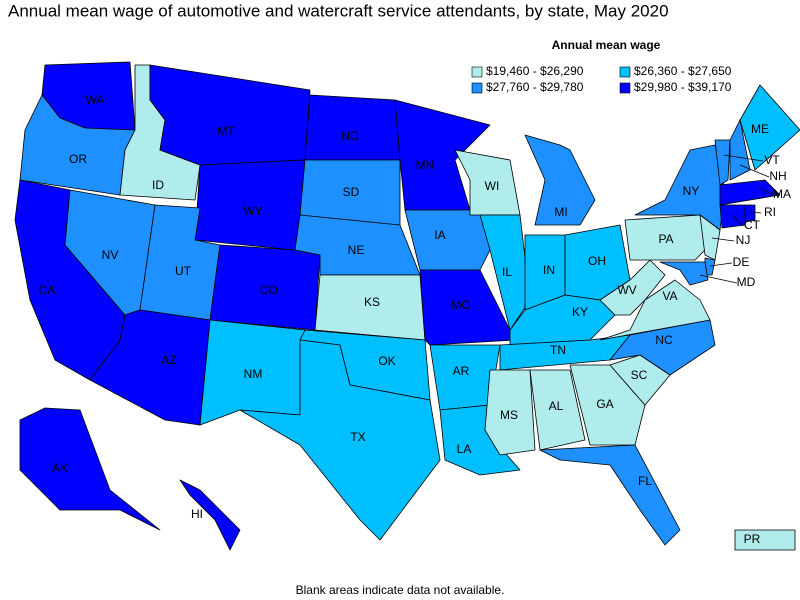 This screenshot has height=600, width=800. What do you see at coordinates (558, 350) in the screenshot?
I see `state-label: TN` at bounding box center [558, 350].